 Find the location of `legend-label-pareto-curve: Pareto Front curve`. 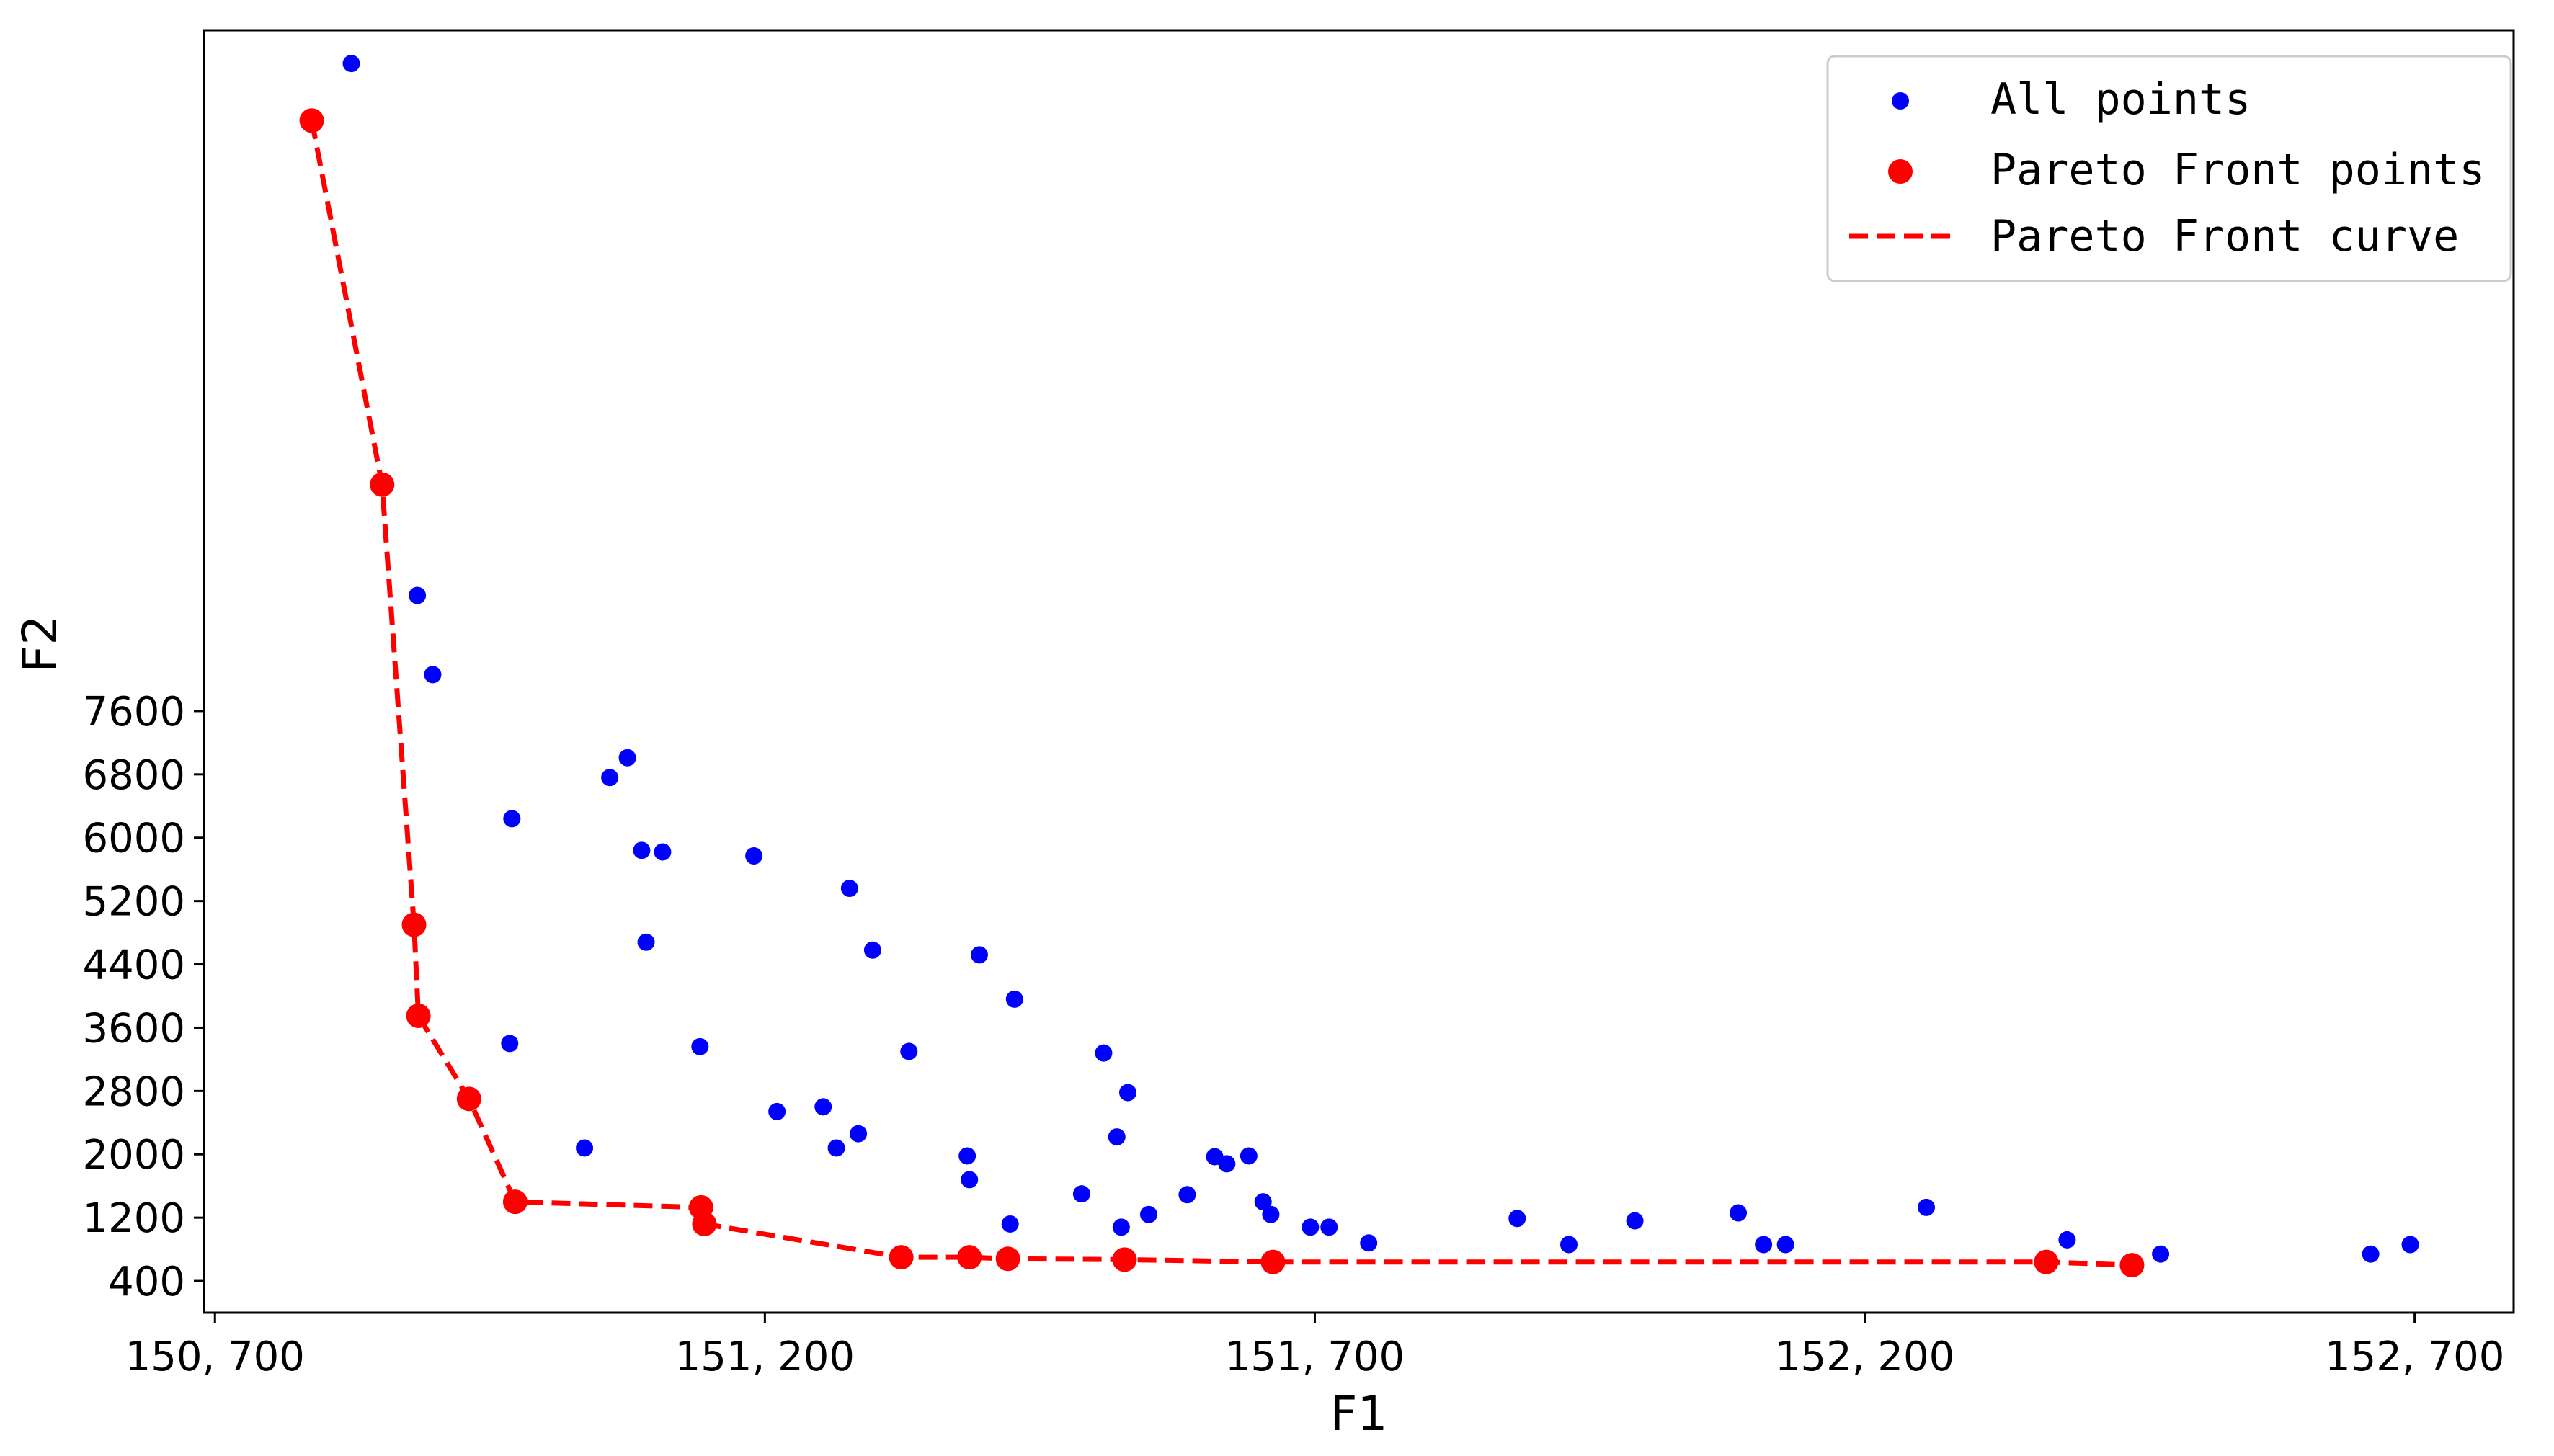

legend-label-pareto-curve: Pareto Front curve is located at coordinates (2224, 236).